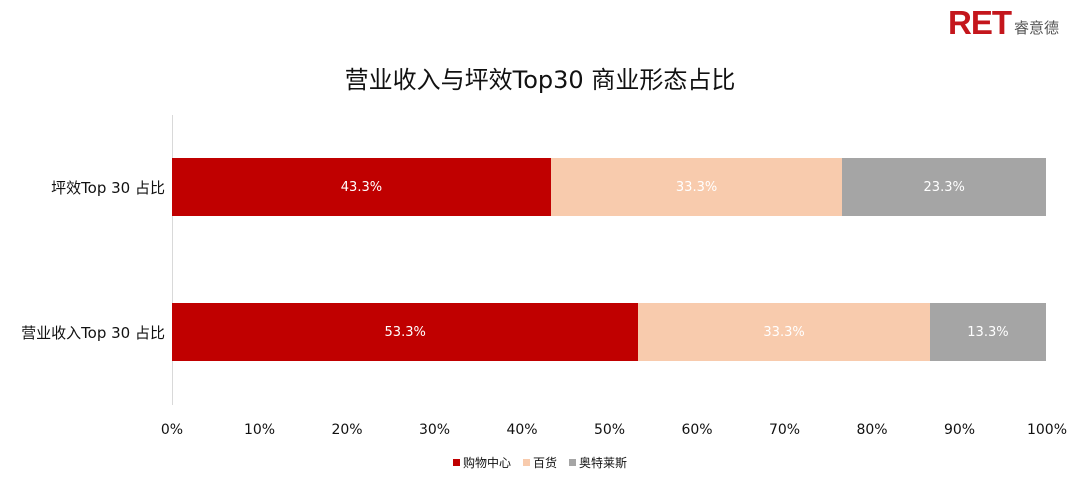 This screenshot has width=1080, height=484. I want to click on legend-item: 奥特莱斯, so click(598, 462).